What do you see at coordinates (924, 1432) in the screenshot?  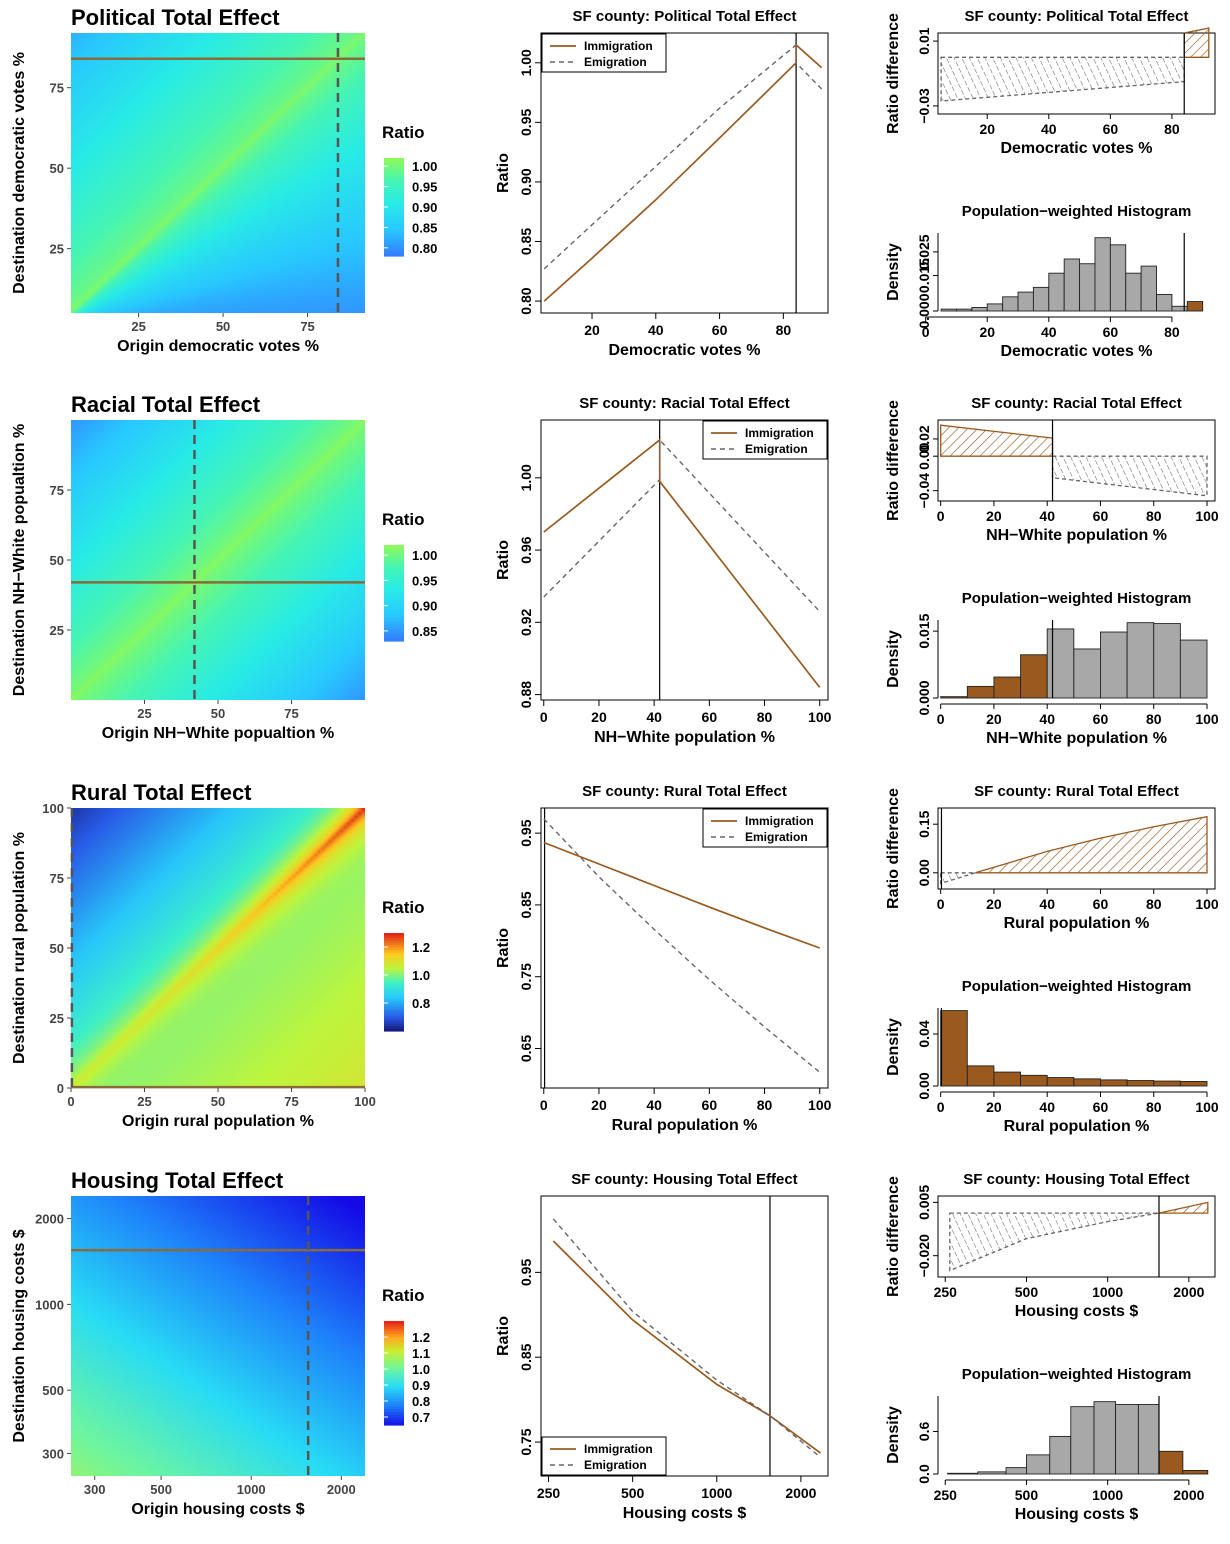 I see `y-tick-label: 0.6` at bounding box center [924, 1432].